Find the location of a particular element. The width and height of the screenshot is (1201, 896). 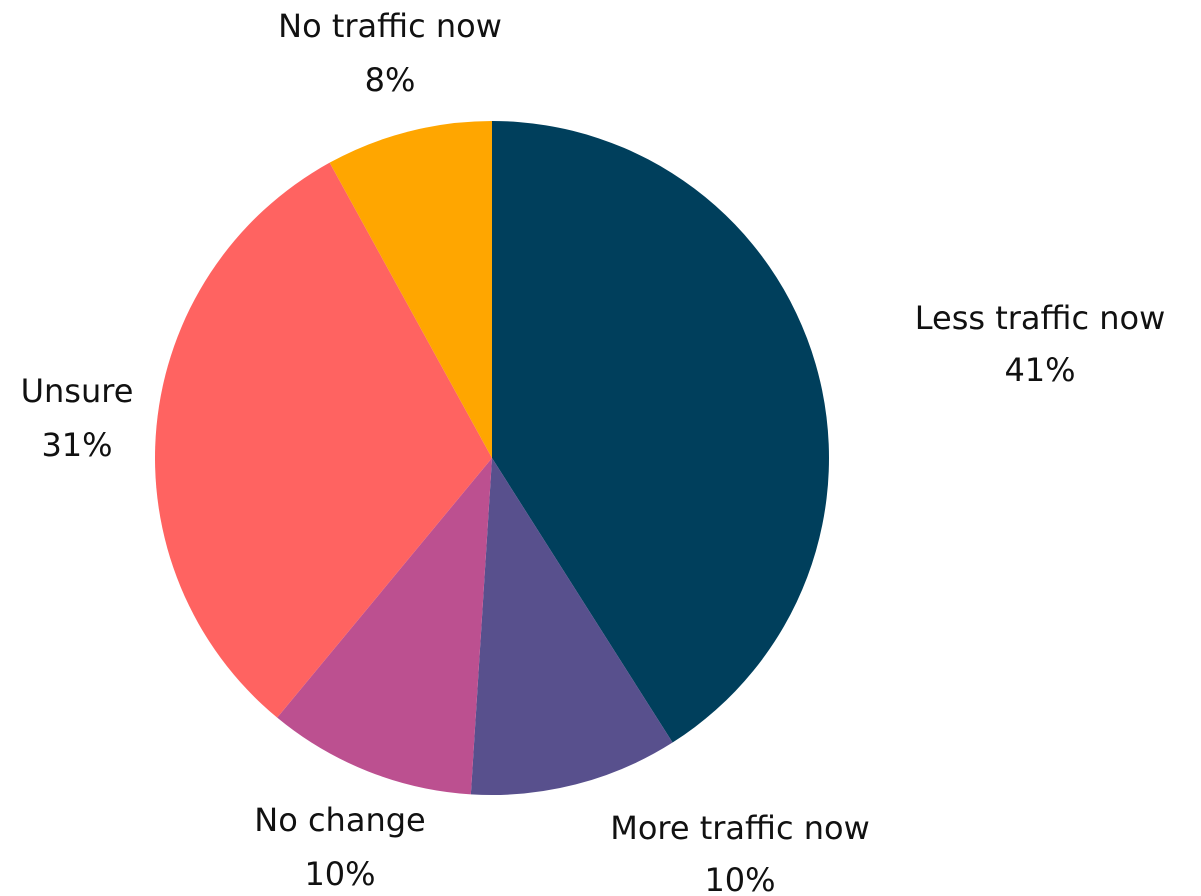

slice-label: No traffic now is located at coordinates (390, 26).